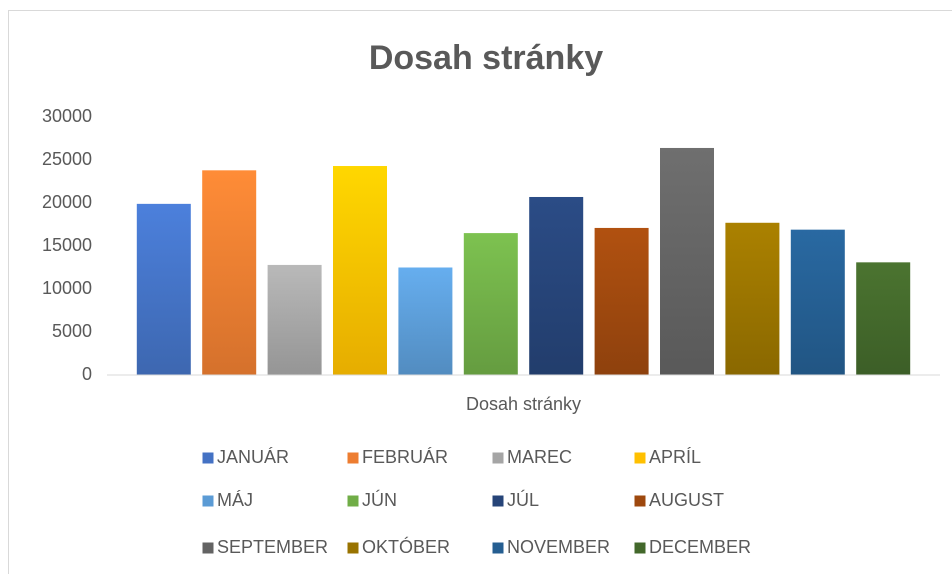  I want to click on legend-label: JANUÁR, so click(253, 457).